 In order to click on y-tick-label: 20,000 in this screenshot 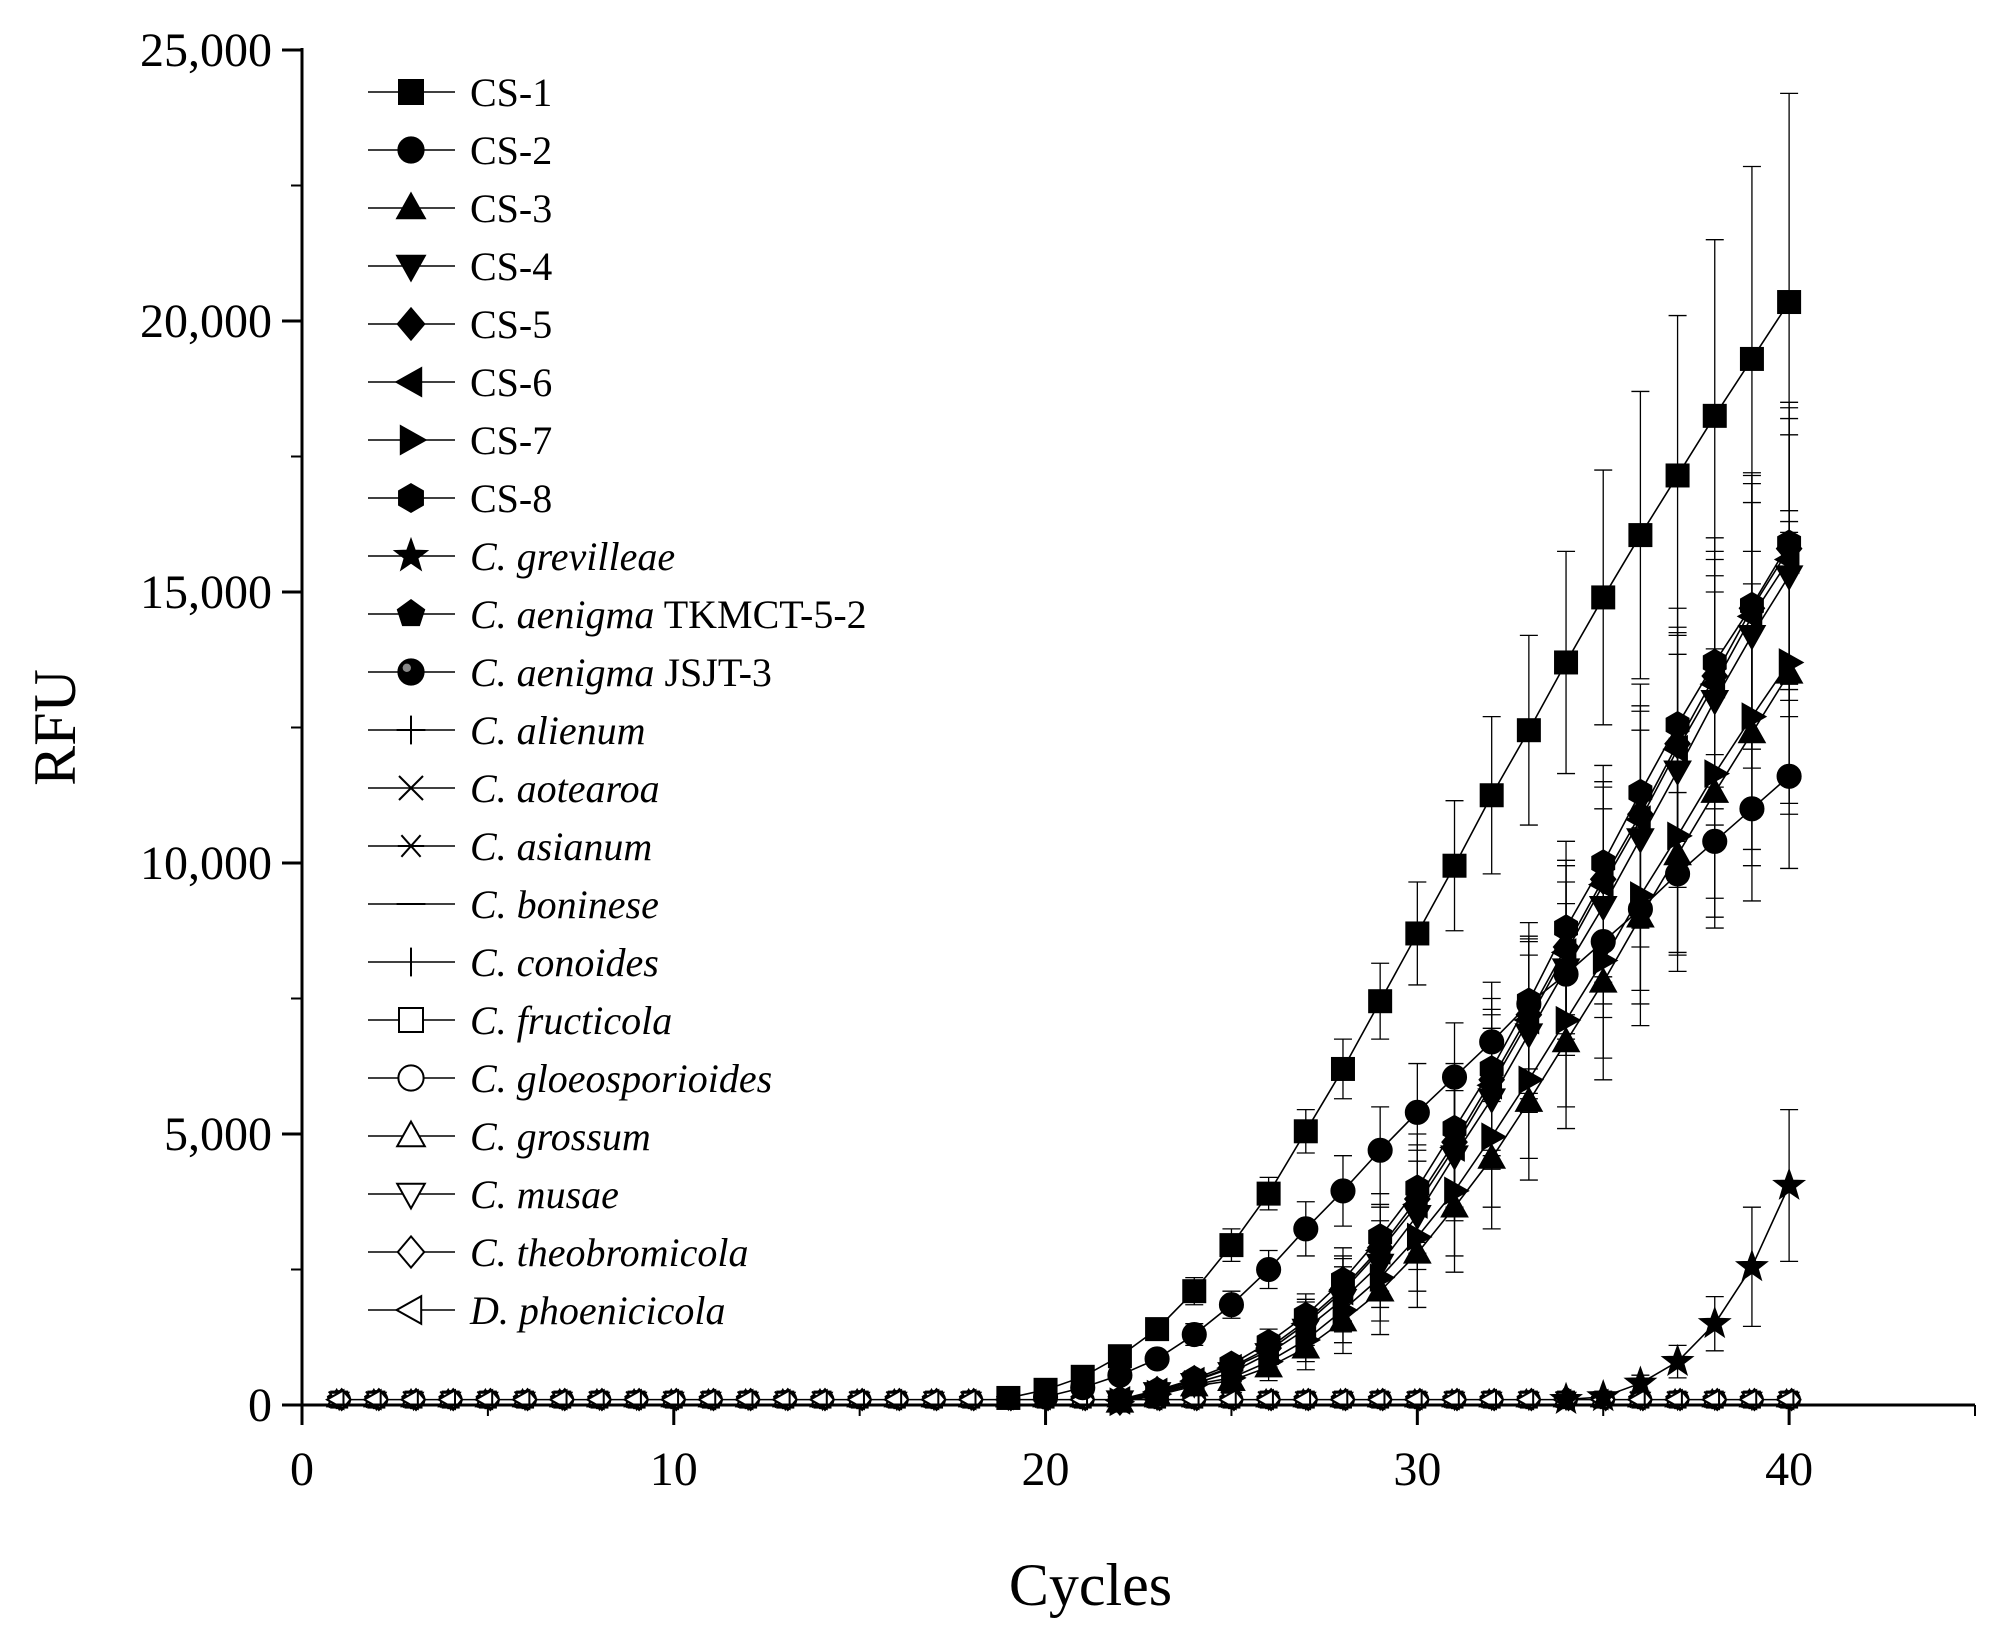, I will do `click(206, 321)`.